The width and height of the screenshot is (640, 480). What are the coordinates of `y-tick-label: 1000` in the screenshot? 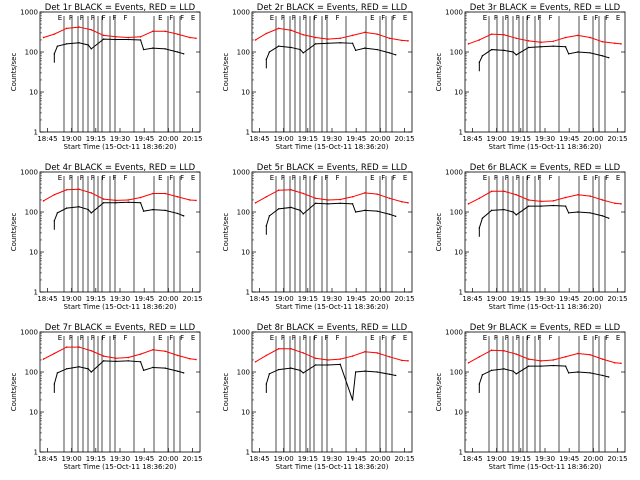 It's located at (454, 333).